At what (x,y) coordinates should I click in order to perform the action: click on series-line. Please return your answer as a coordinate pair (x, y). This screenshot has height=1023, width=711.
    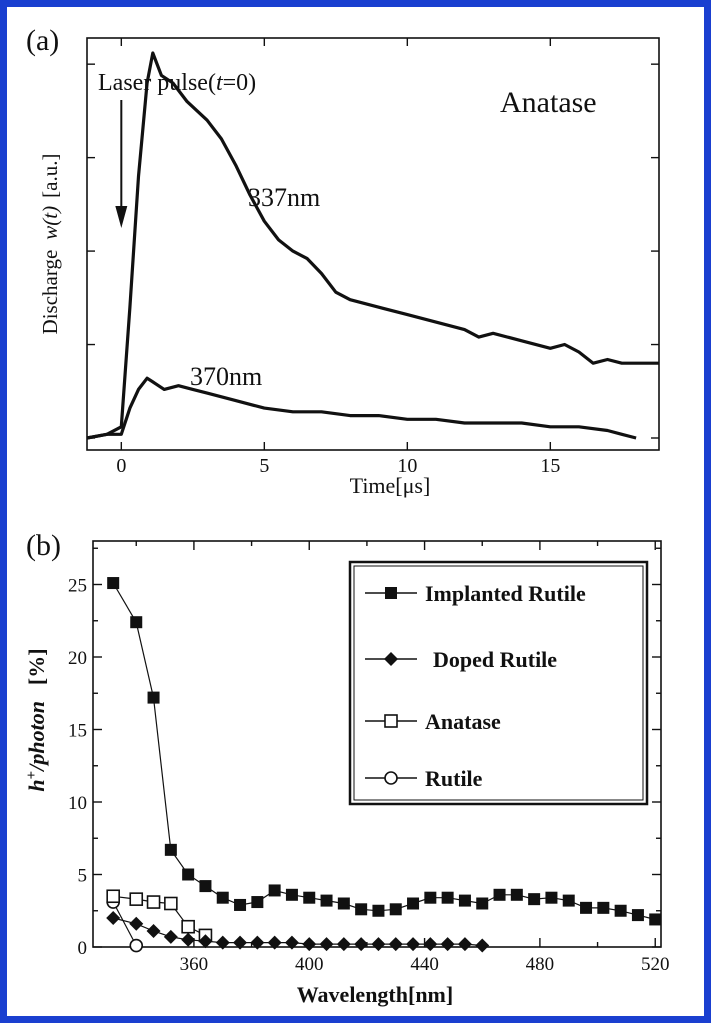
    Looking at the image, I should click on (124, 923).